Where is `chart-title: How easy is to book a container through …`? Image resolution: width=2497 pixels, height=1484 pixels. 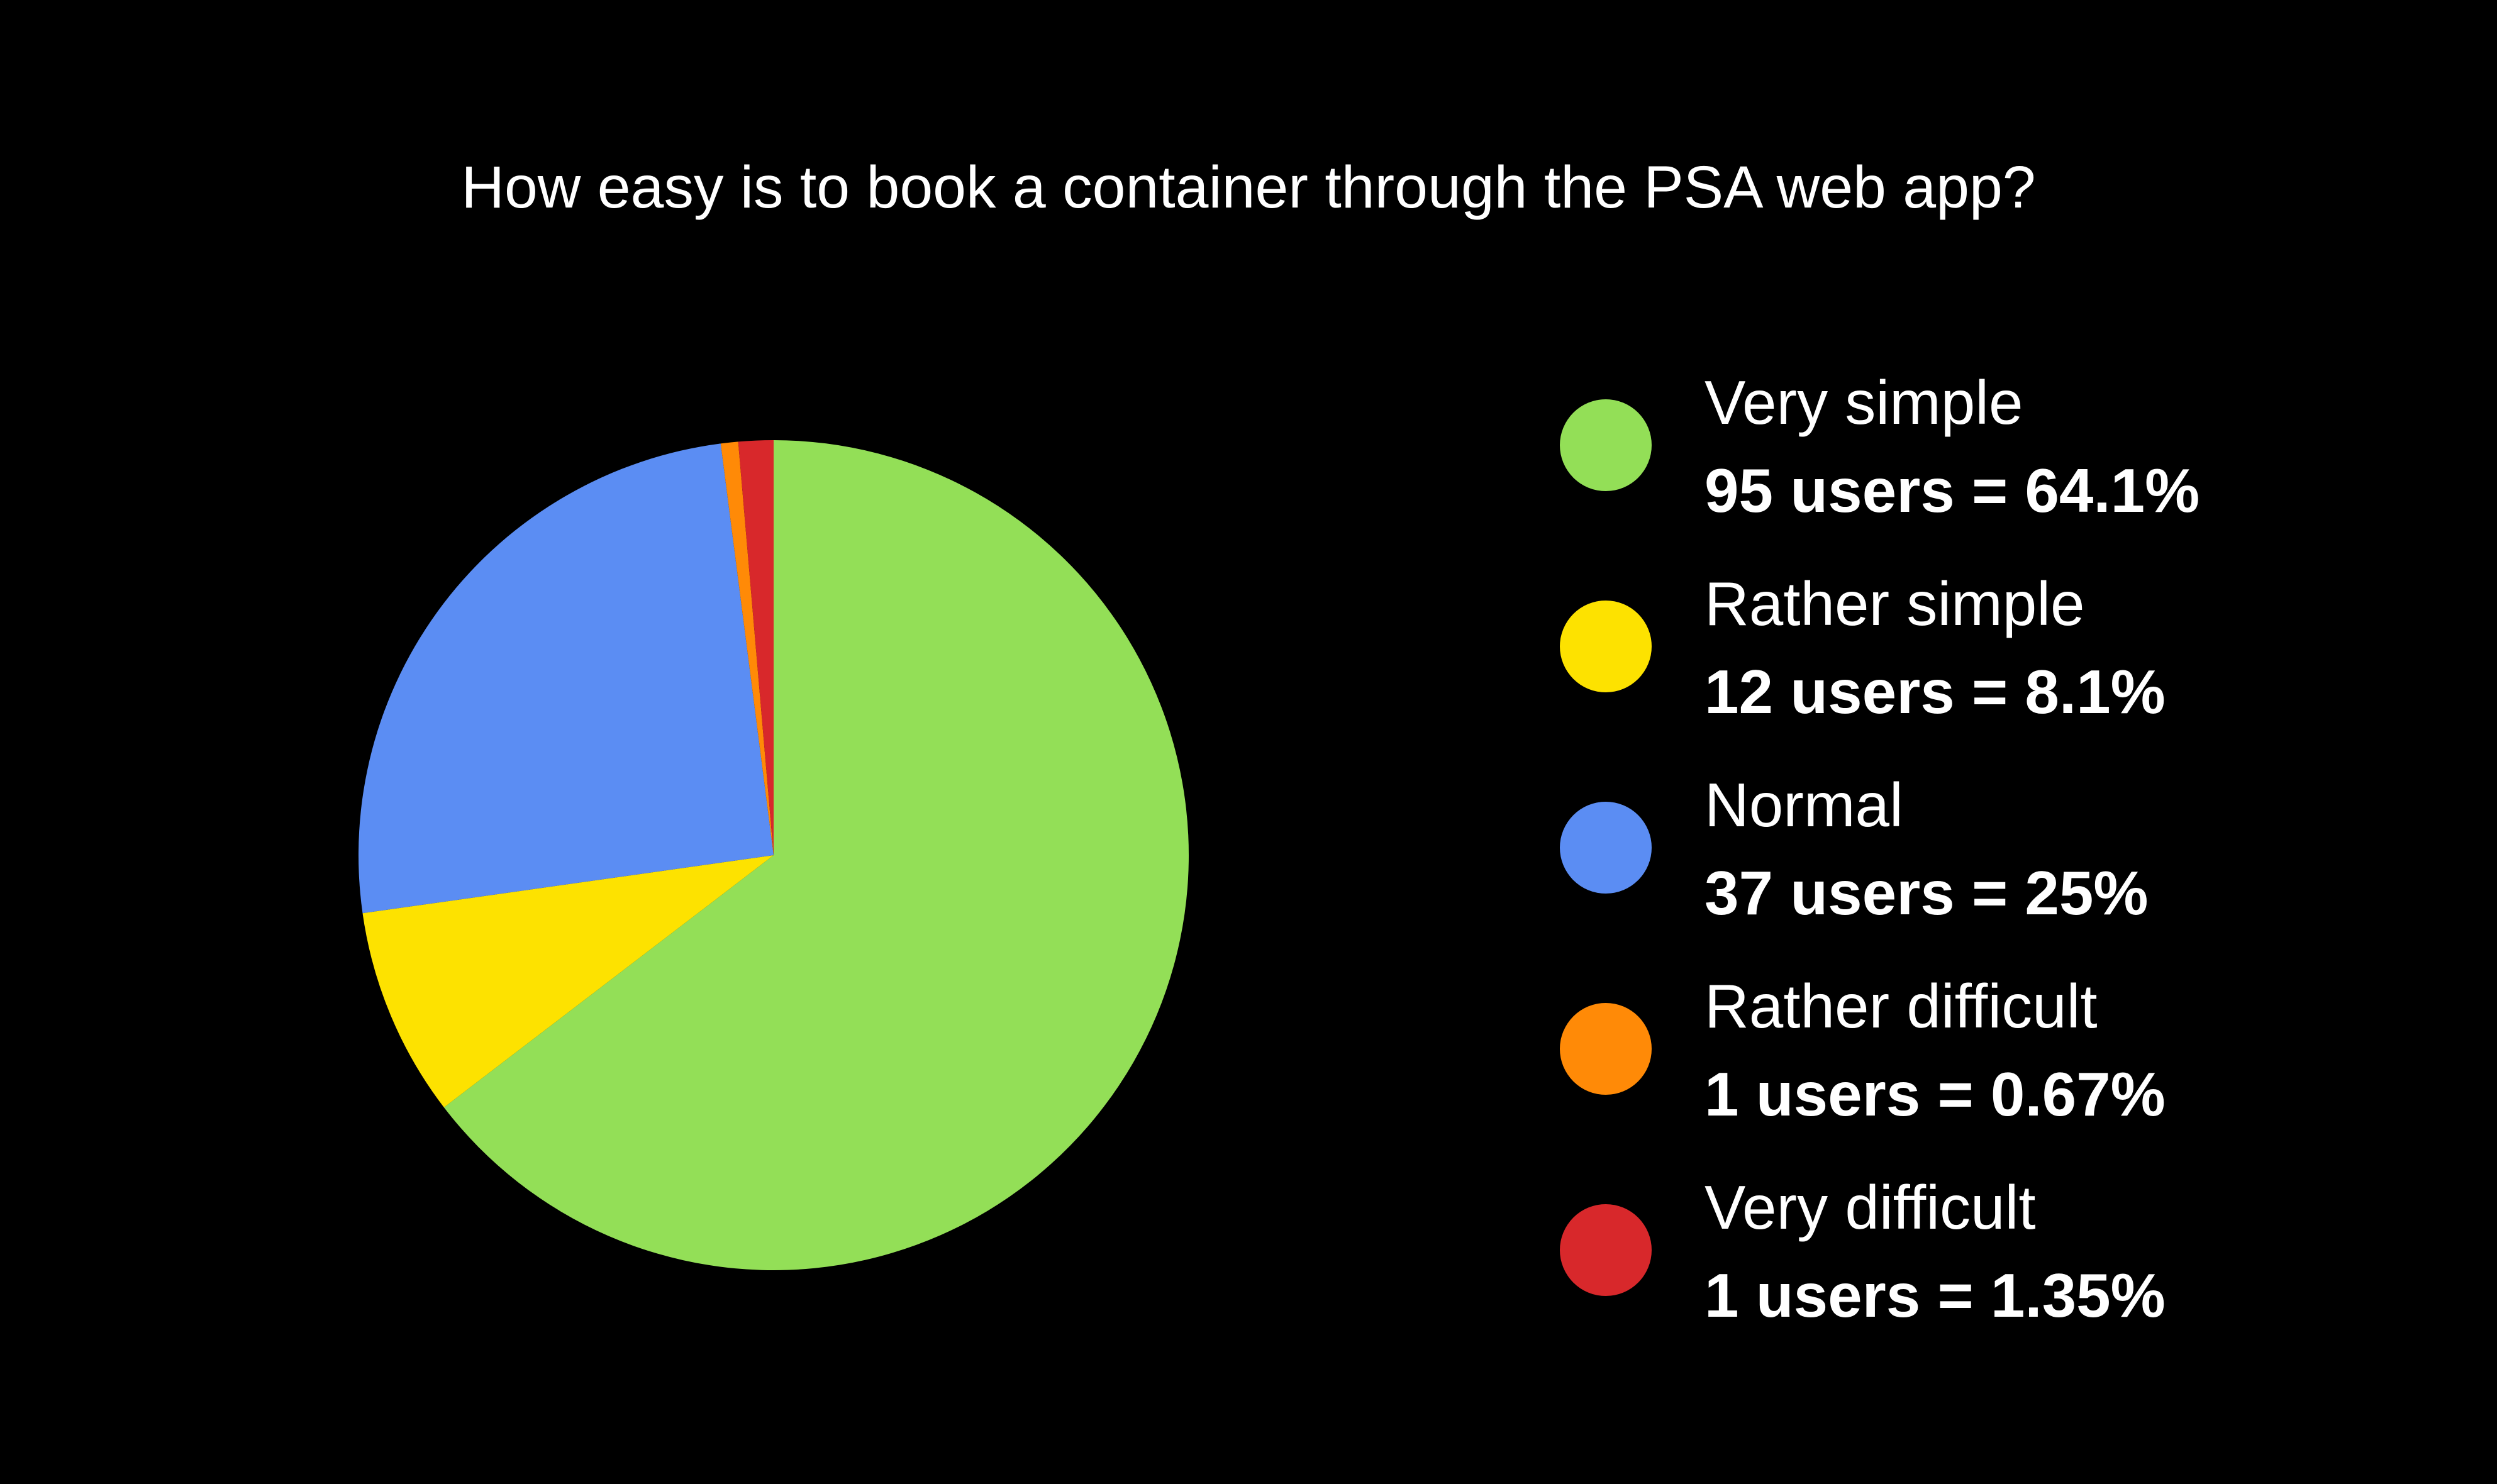 chart-title: How easy is to book a container through … is located at coordinates (1248, 187).